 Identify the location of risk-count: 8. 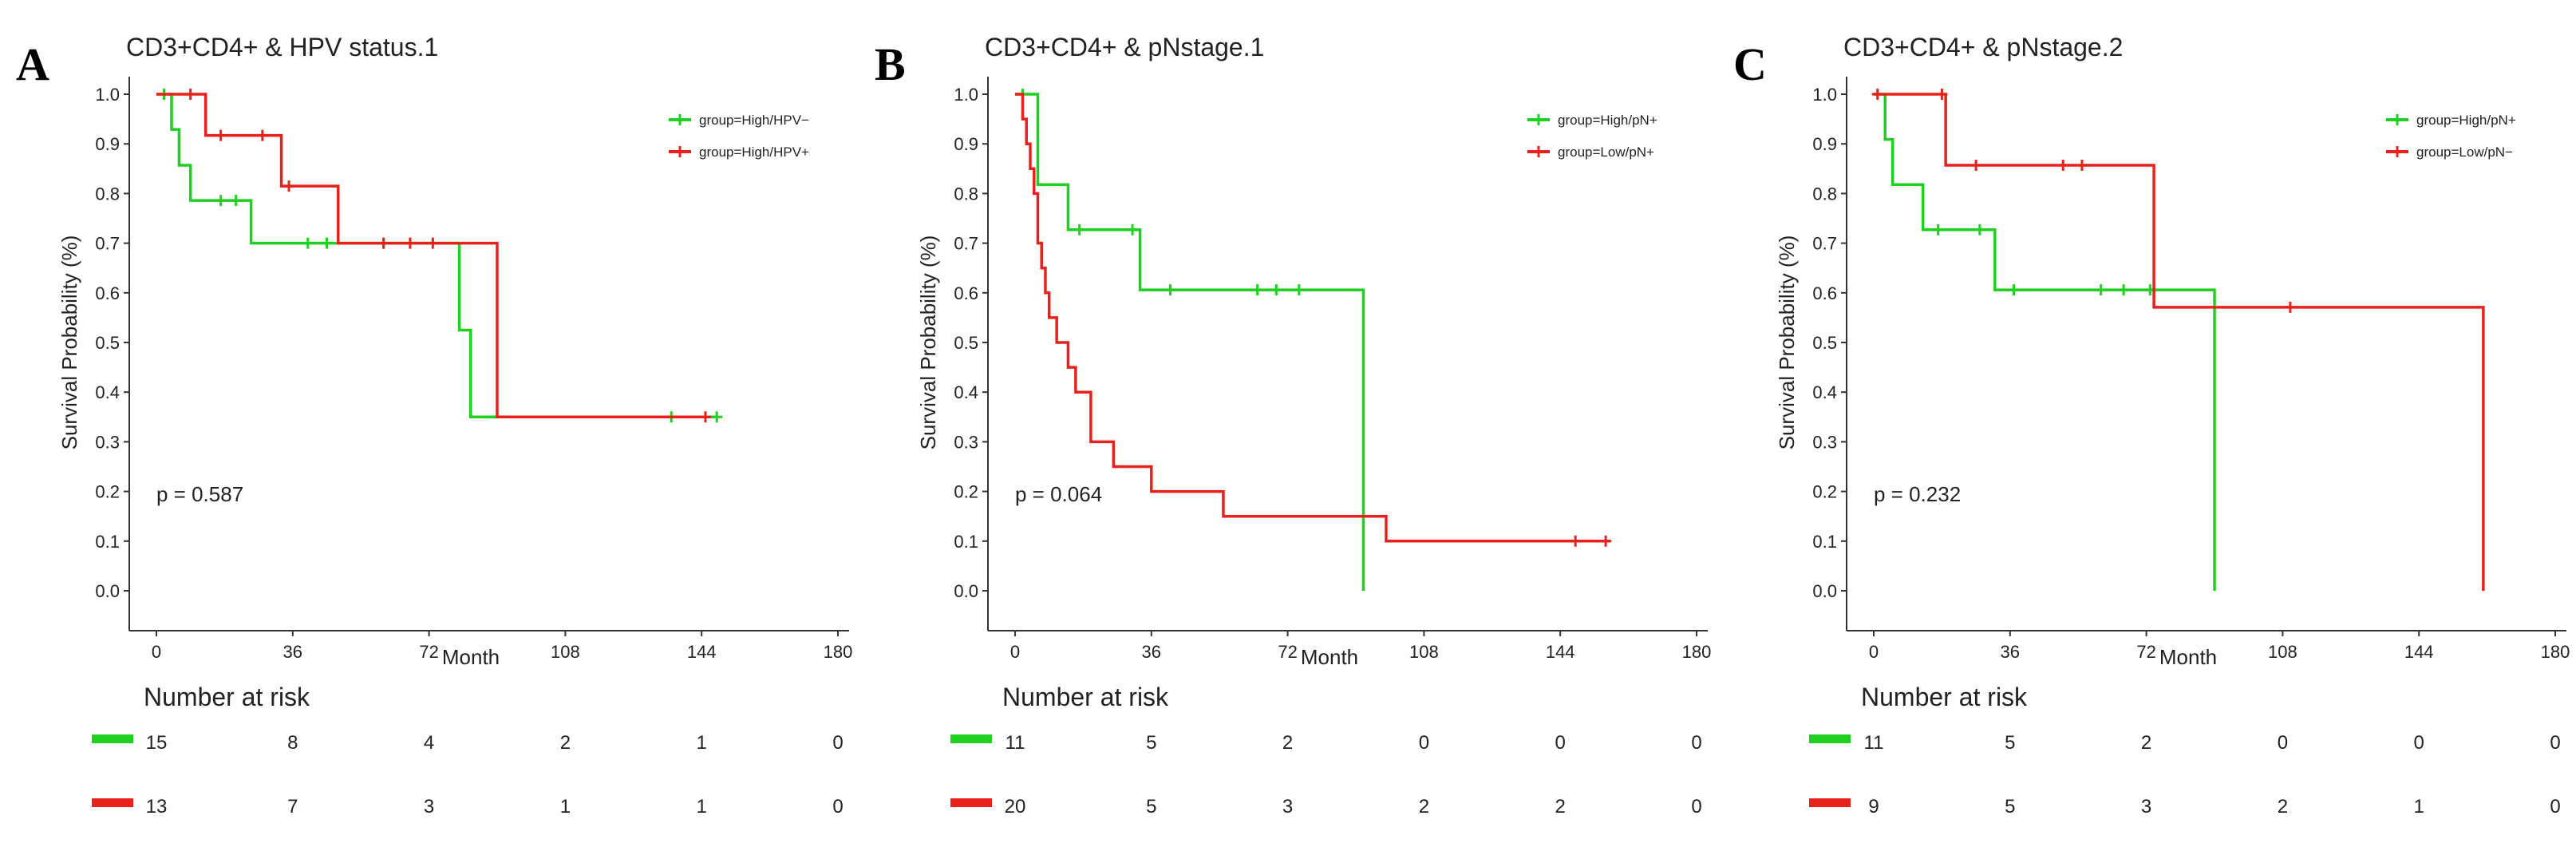
(292, 743).